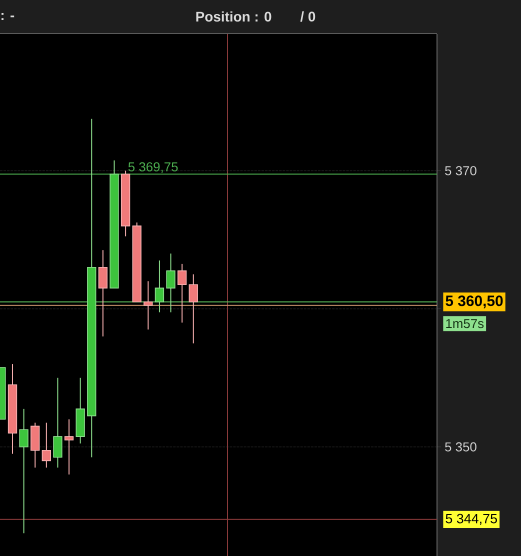 The width and height of the screenshot is (521, 556). I want to click on annotation: 5 369,75, so click(153, 167).